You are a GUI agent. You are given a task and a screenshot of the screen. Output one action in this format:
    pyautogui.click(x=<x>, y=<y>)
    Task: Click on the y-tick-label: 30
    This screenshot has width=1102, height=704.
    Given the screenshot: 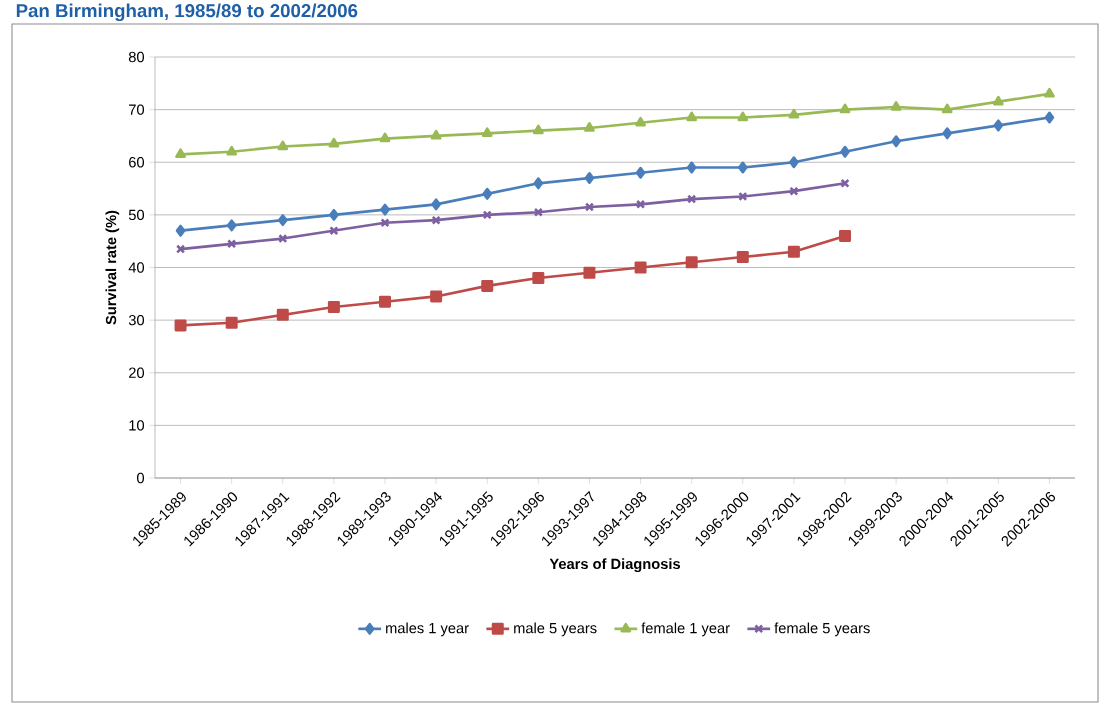 What is the action you would take?
    pyautogui.click(x=136, y=320)
    